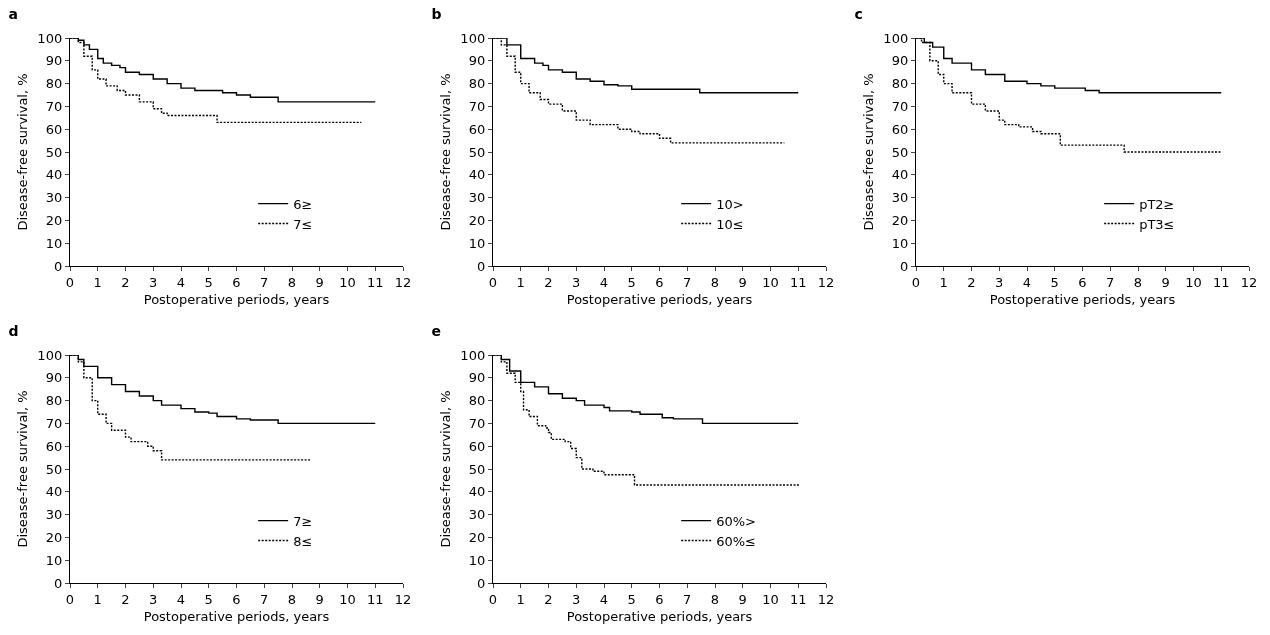 The width and height of the screenshot is (1270, 635). Describe the element at coordinates (1157, 204) in the screenshot. I see `legend-label: pT2≥` at that location.